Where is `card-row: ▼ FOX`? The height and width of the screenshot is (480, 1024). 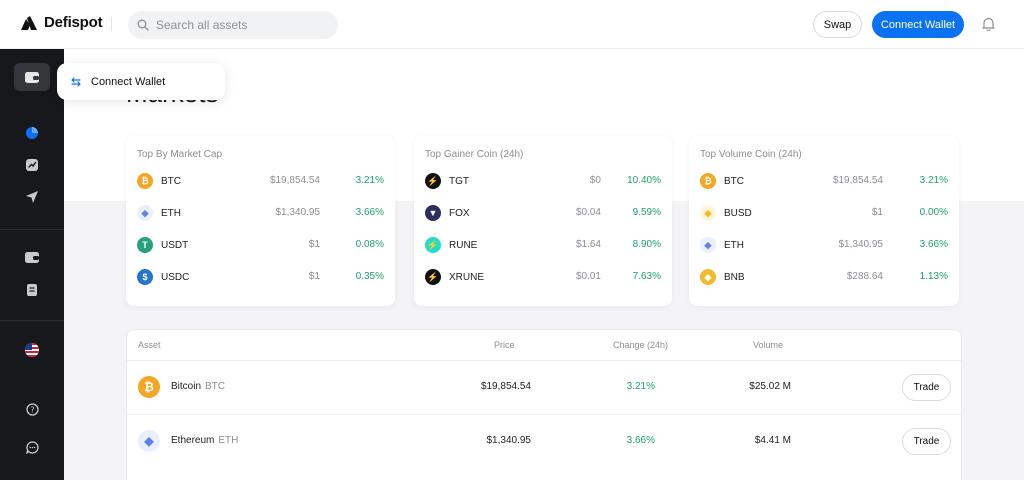 card-row: ▼ FOX is located at coordinates (447, 213).